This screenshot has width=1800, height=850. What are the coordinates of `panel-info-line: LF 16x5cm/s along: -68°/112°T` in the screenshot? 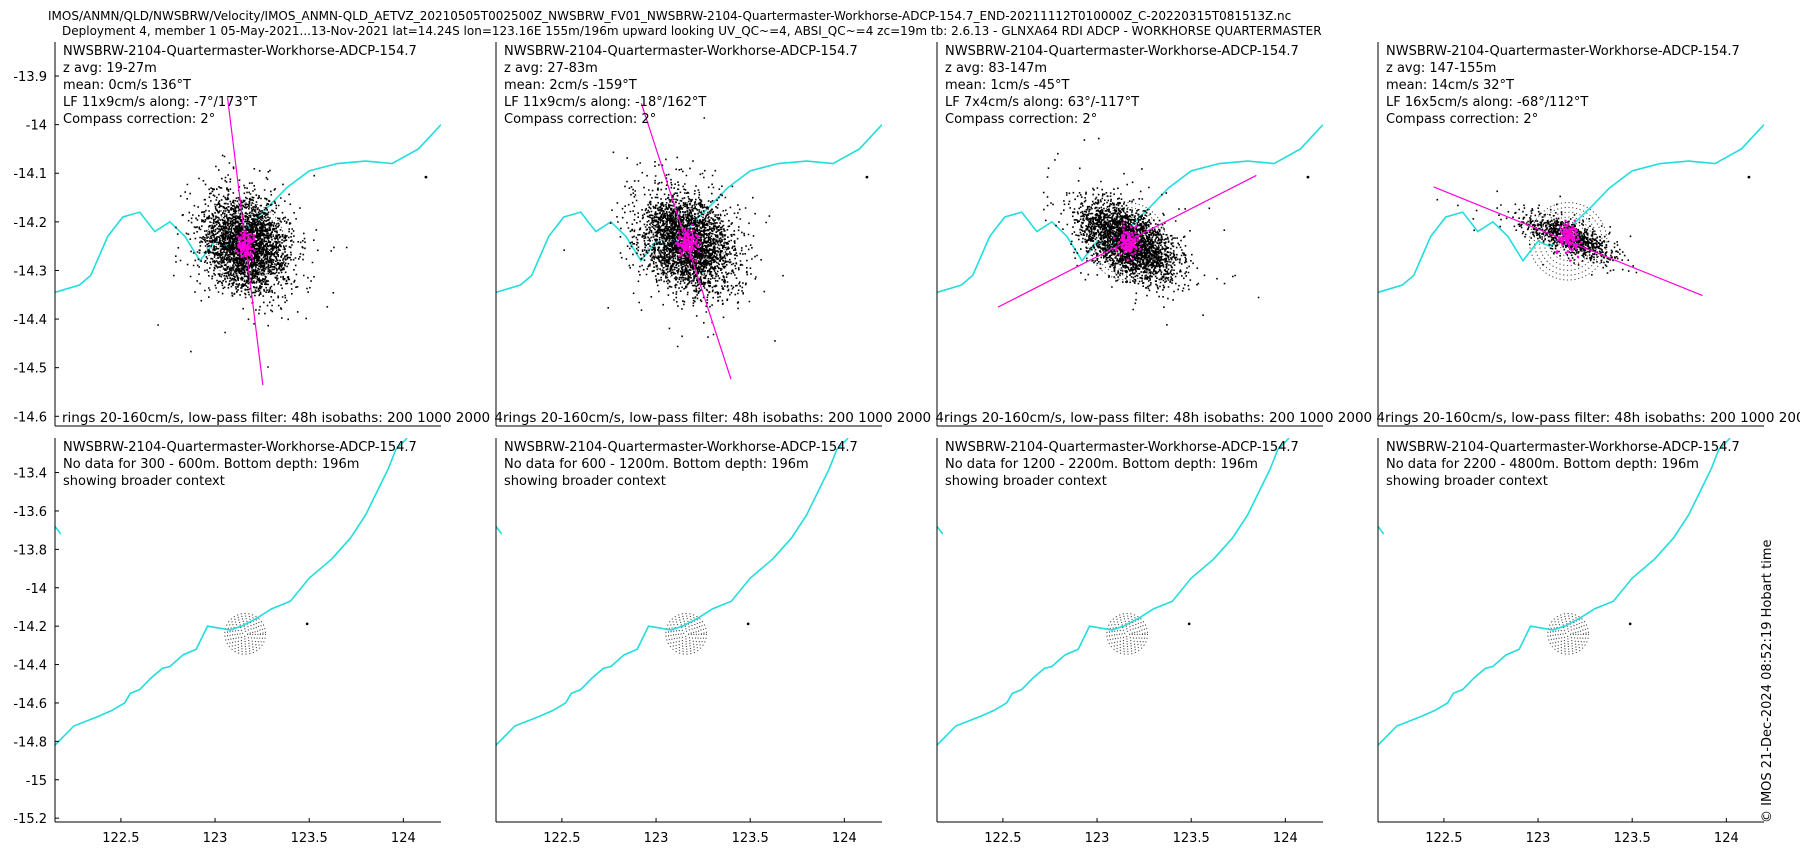 It's located at (1487, 102).